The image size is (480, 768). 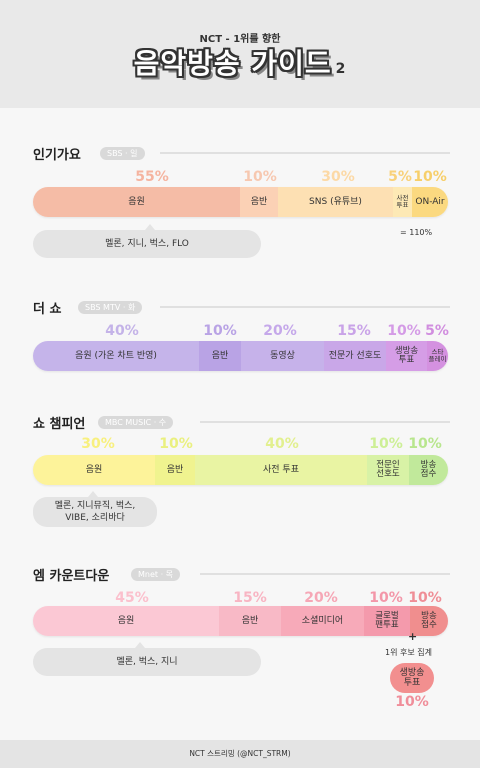 I want to click on segment-sns: SNS (유튜브), so click(x=335, y=202).